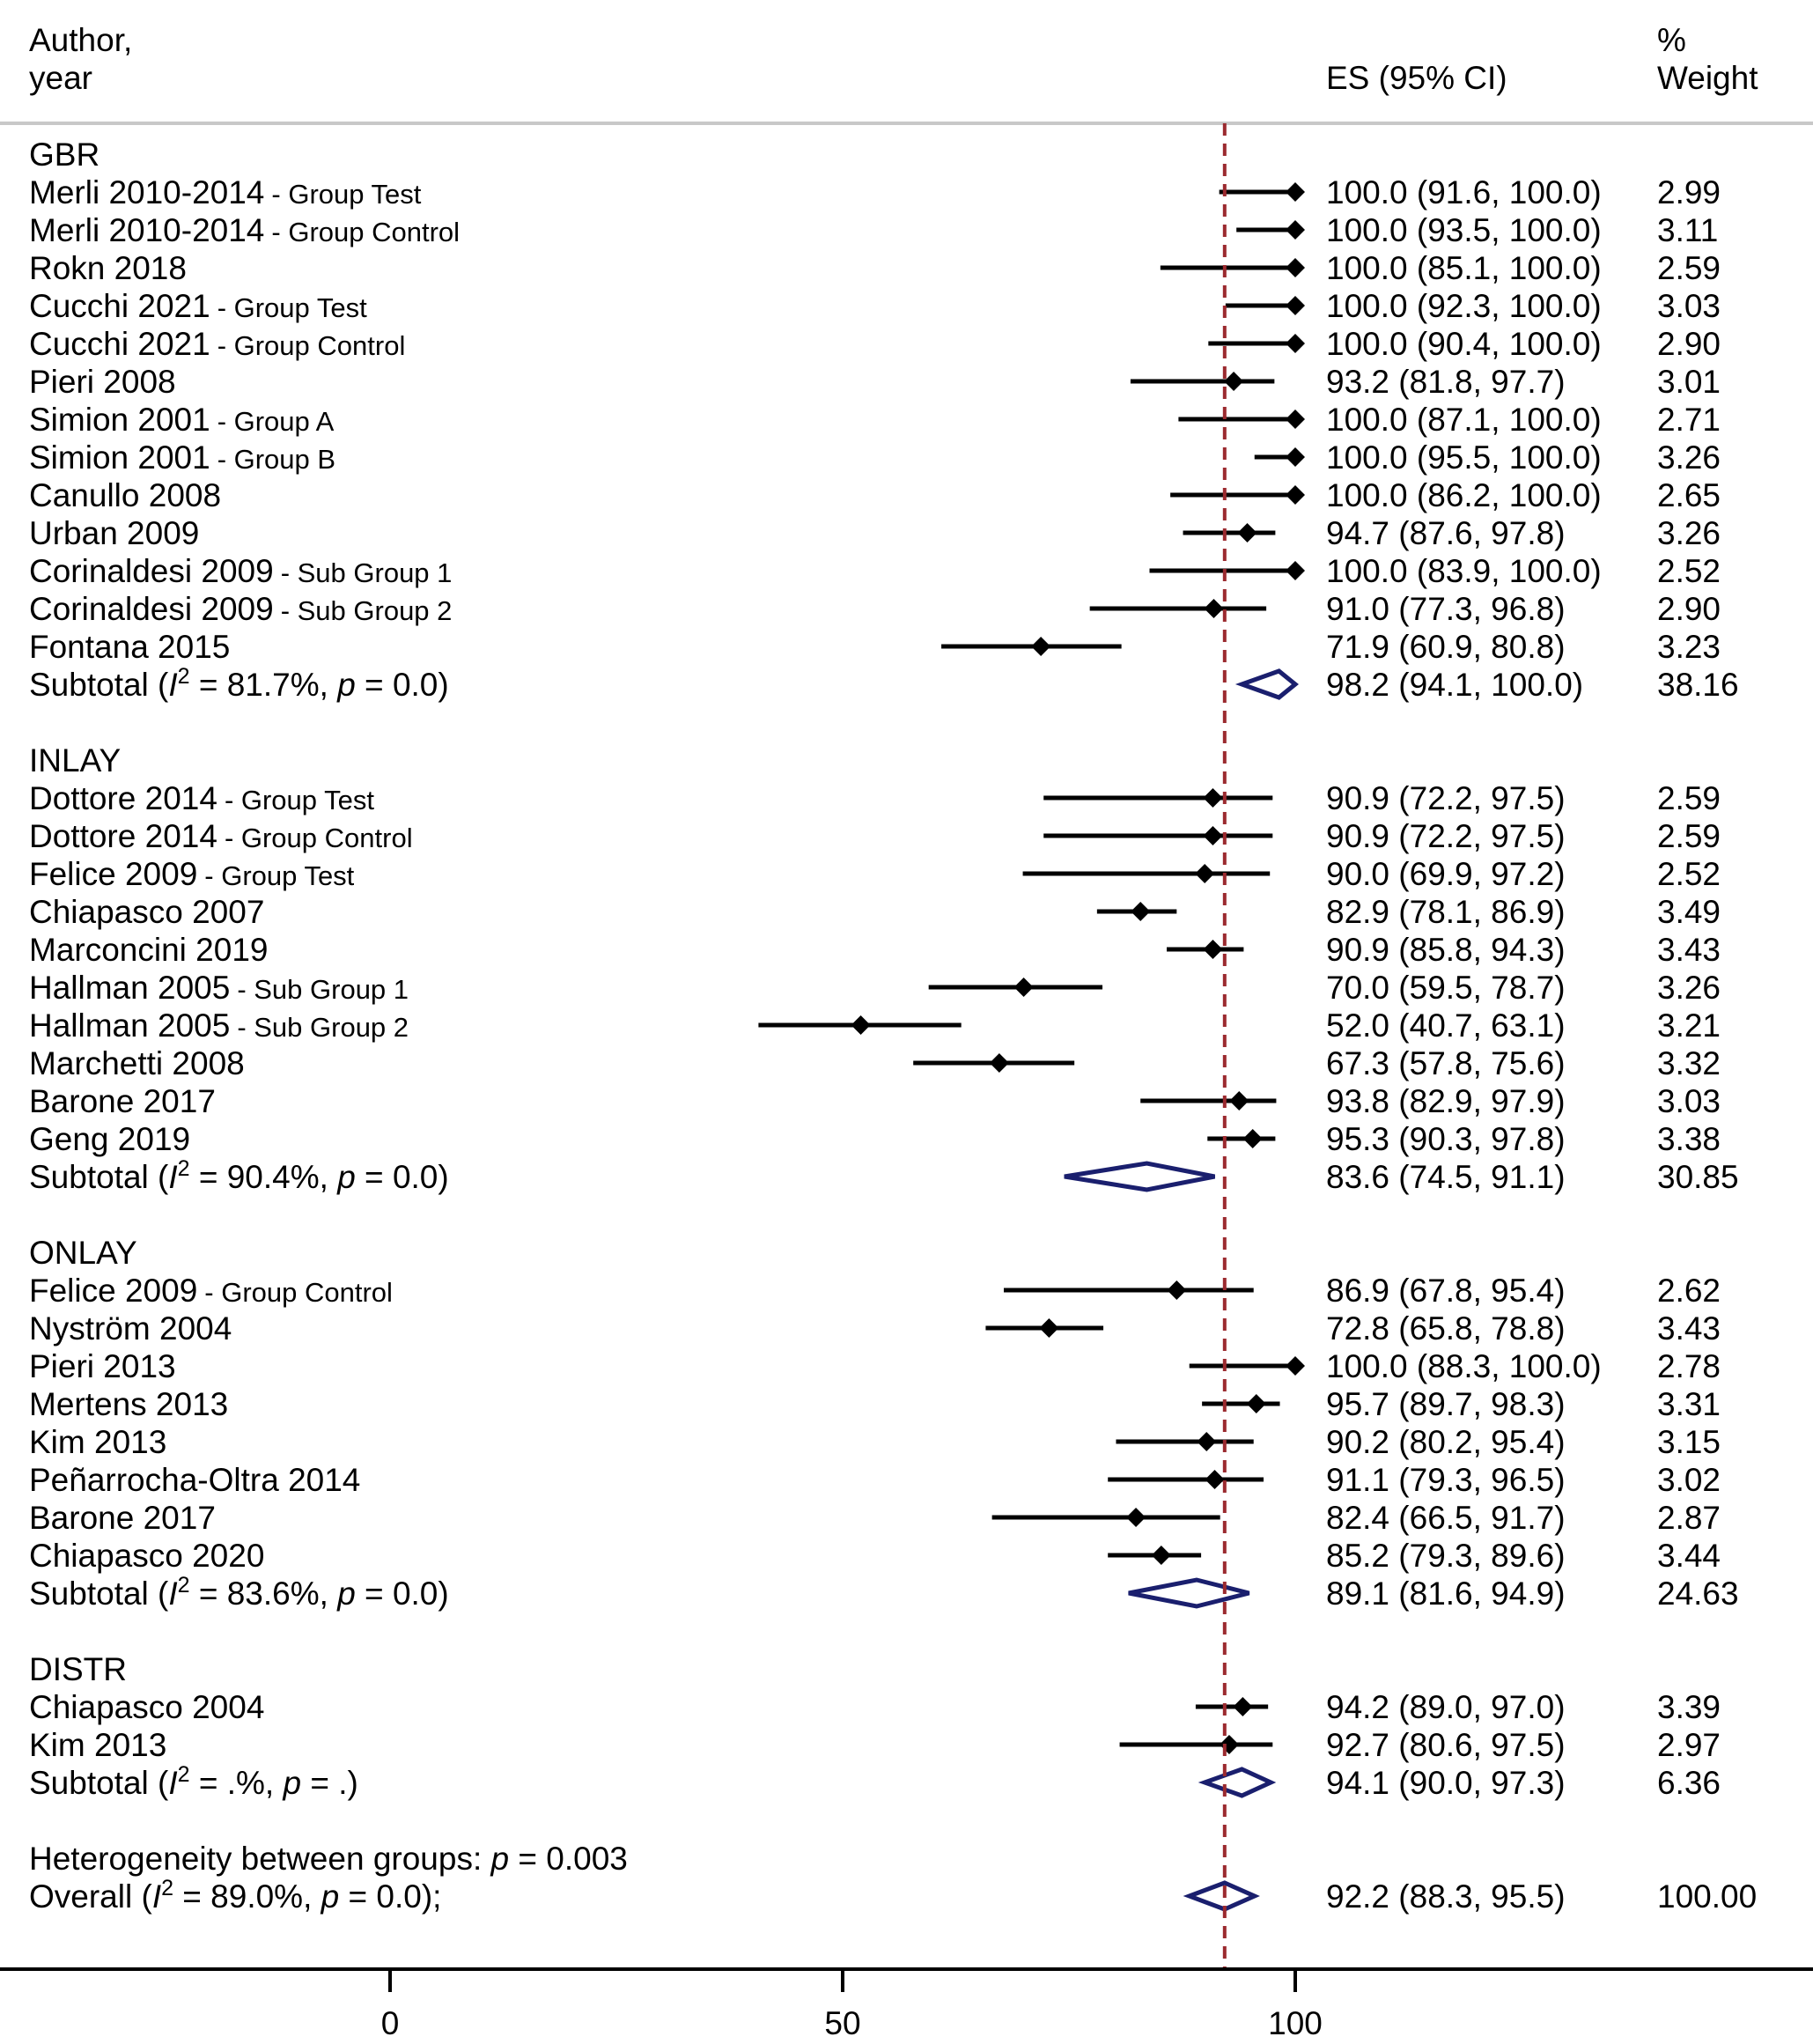 The image size is (1813, 2044). I want to click on weight-value: 3.11, so click(1687, 230).